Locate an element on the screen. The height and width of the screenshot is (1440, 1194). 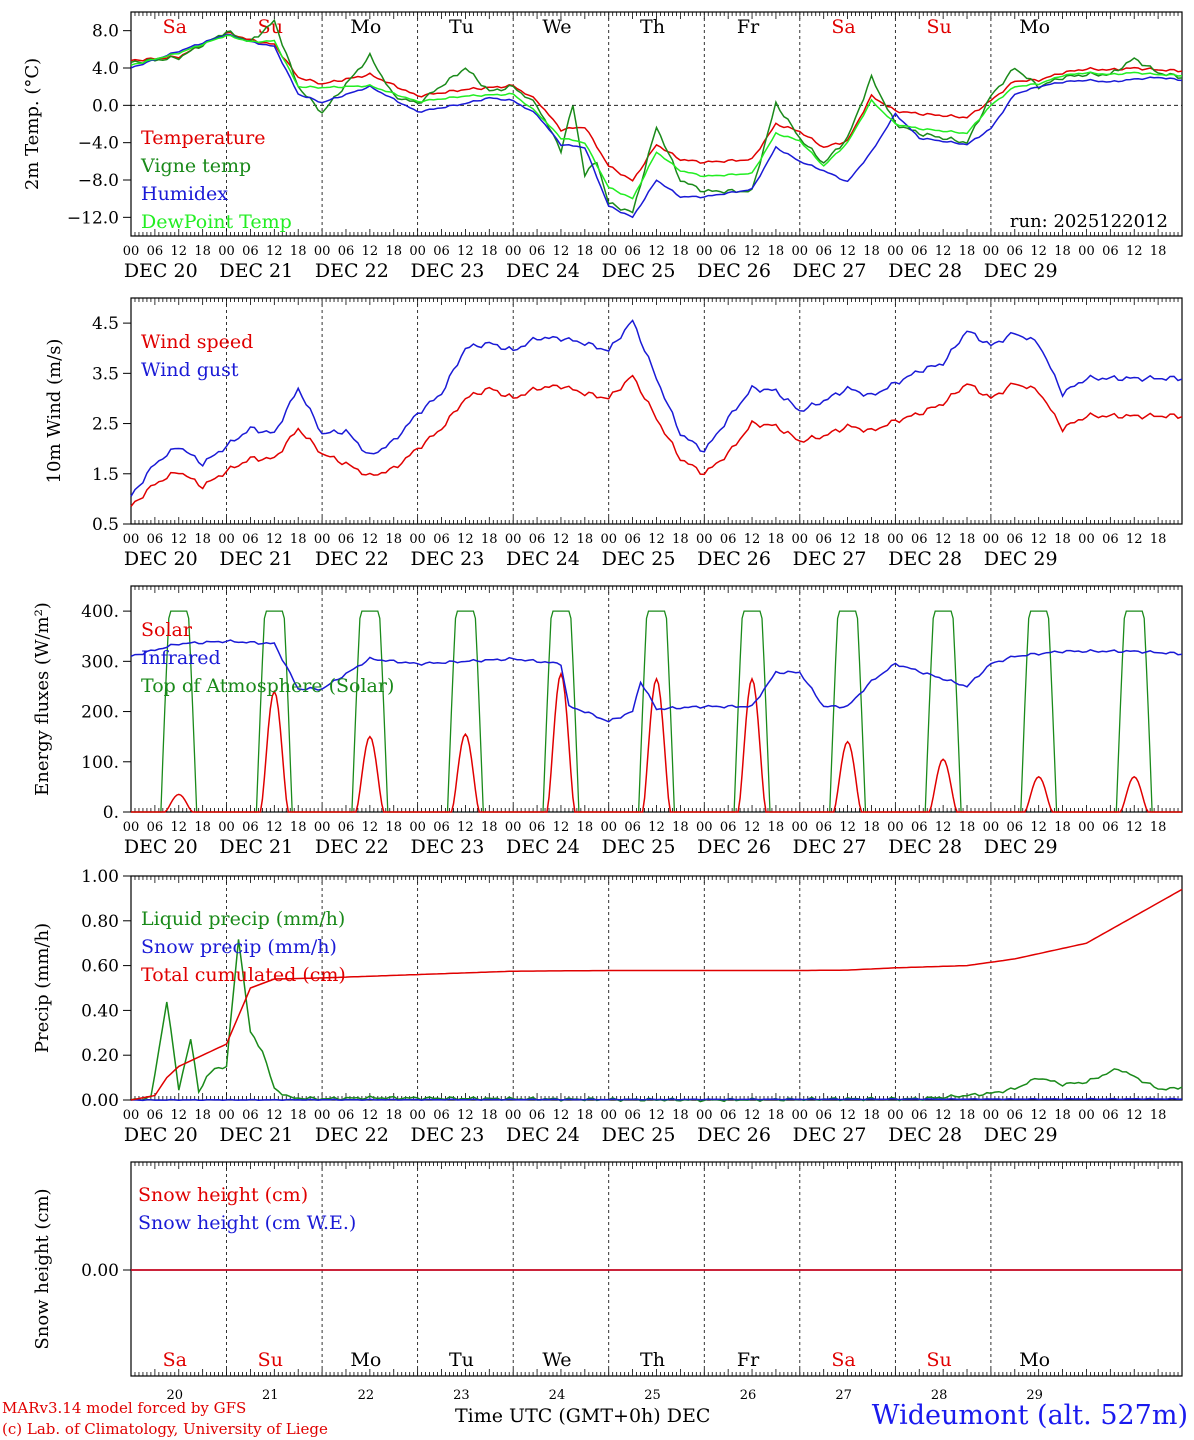
station-name: Wideumont (alt. 527m) is located at coordinates (1029, 1415).